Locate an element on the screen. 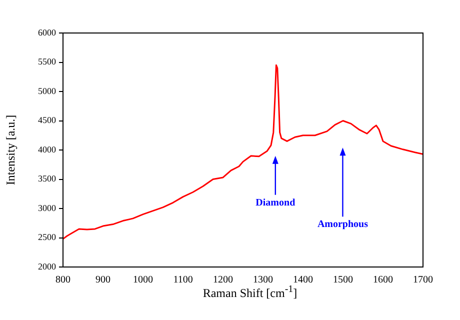 The width and height of the screenshot is (460, 320). y-tick-label: 6000 is located at coordinates (47, 32).